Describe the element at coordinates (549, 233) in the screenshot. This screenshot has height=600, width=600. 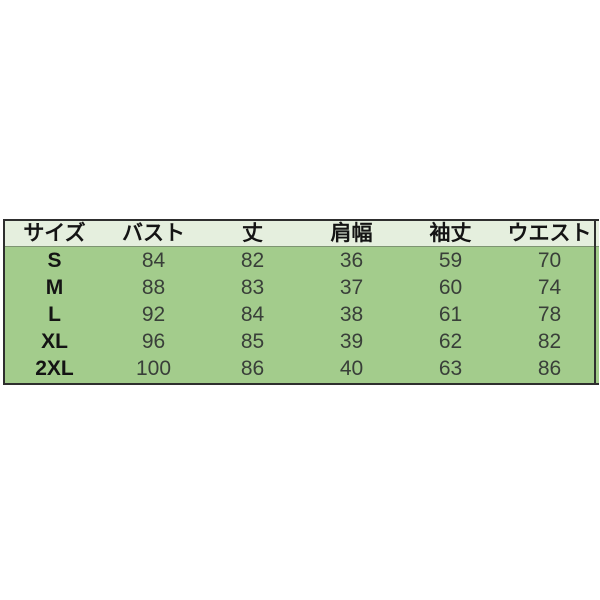
I see `header-cell-waist: ウエスト` at that location.